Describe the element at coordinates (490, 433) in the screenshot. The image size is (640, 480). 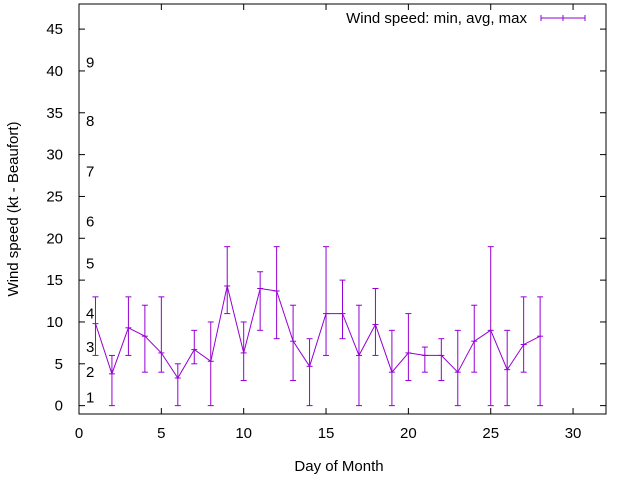
I see `x-tick-label: 25` at that location.